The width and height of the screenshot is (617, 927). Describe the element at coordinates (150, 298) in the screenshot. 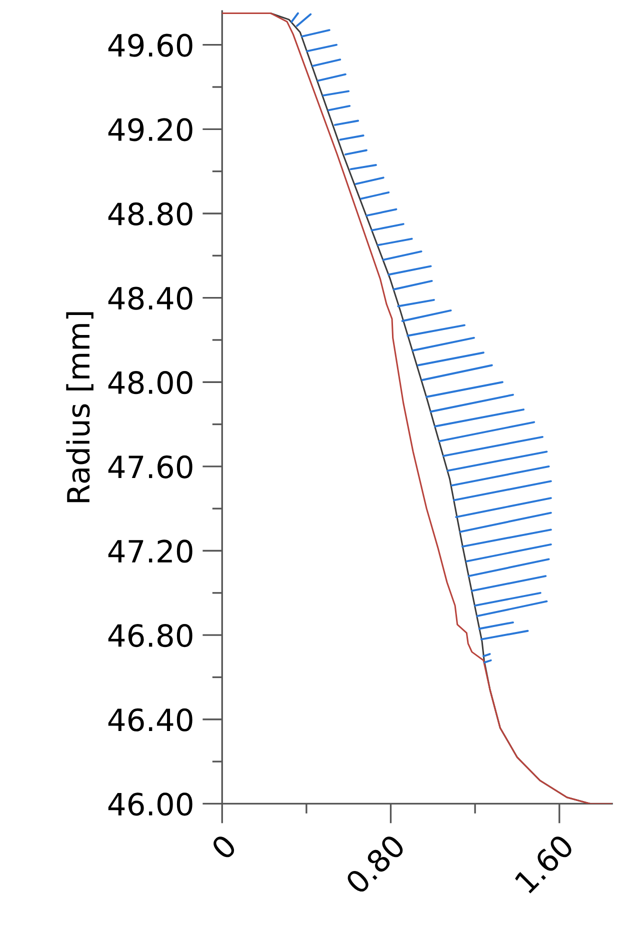

I see `y-tick-label: 48.40` at that location.